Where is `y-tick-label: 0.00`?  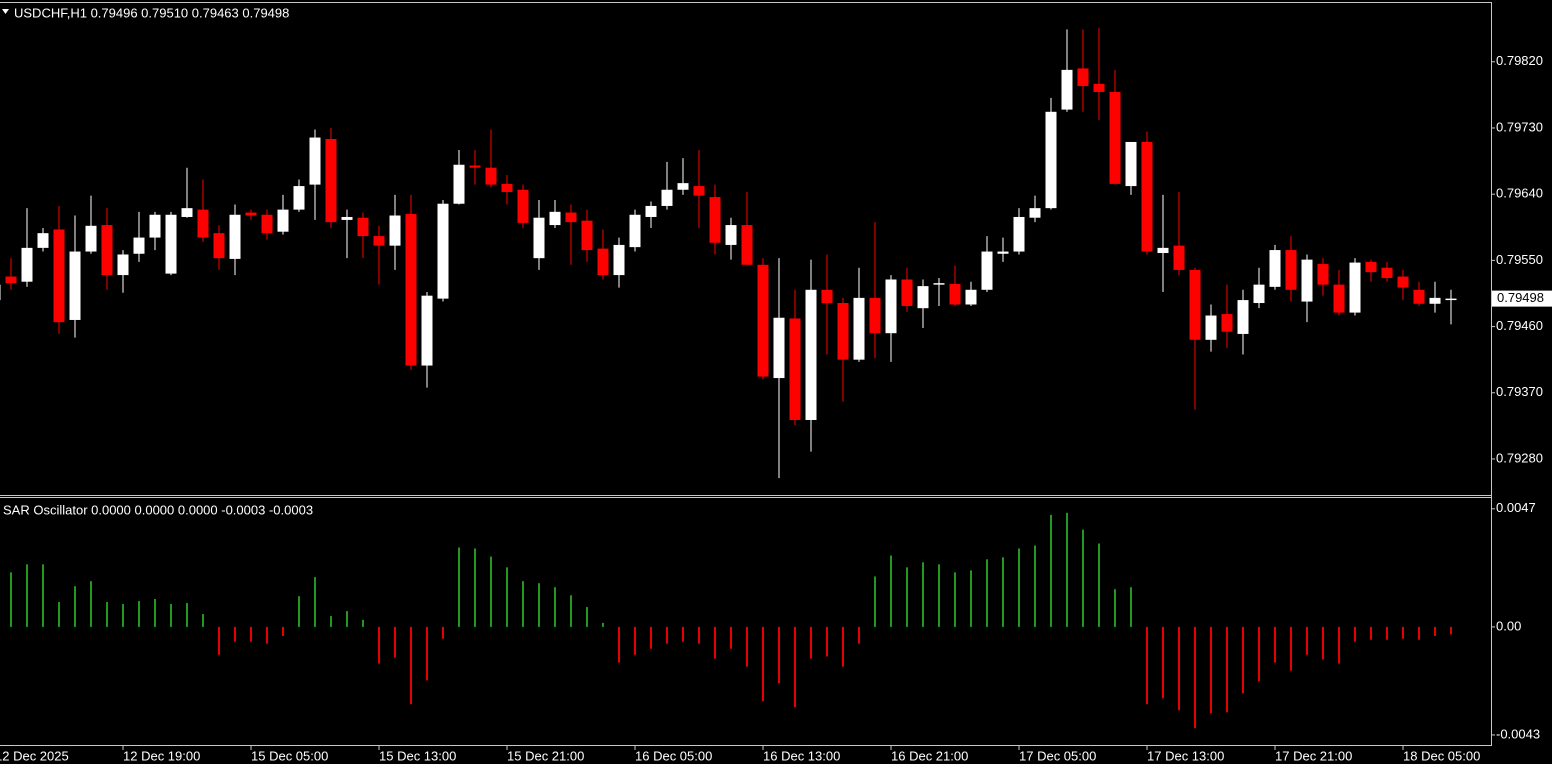 y-tick-label: 0.00 is located at coordinates (1508, 625).